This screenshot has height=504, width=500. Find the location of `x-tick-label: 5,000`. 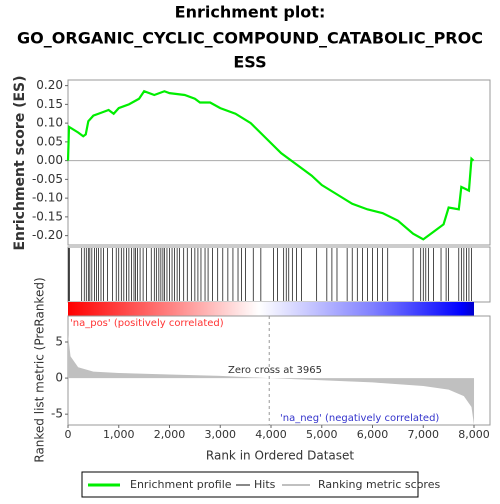

x-tick-label: 5,000 is located at coordinates (322, 434).